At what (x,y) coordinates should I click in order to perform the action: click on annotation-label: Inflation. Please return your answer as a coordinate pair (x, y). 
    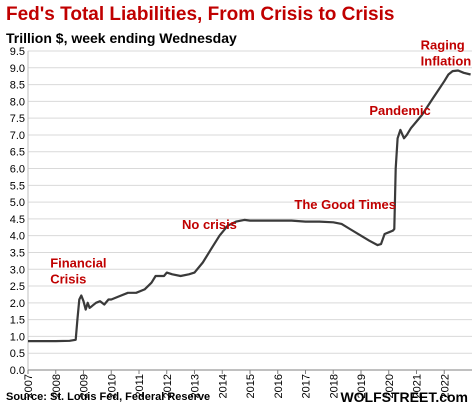
    Looking at the image, I should click on (446, 60).